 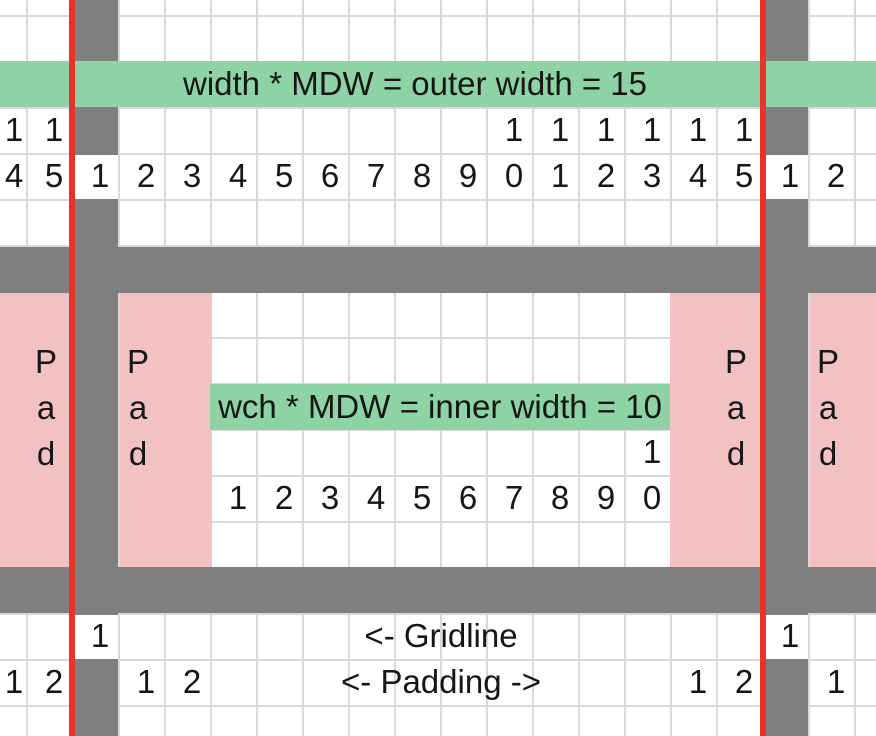 I want to click on gridline-bar-bottom, so click(x=438, y=590).